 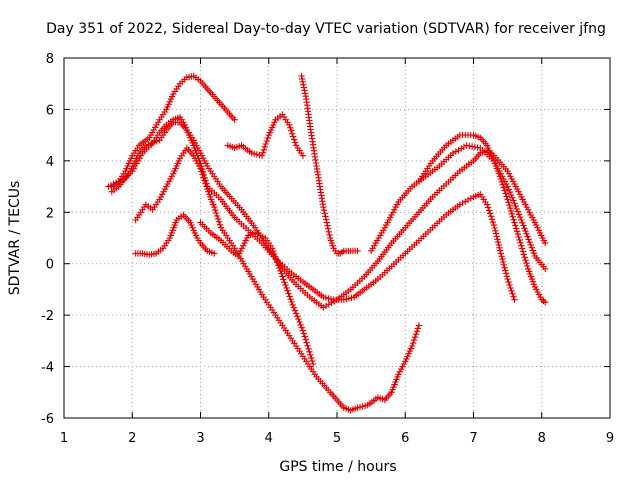 I want to click on x-tick-label: 7, so click(x=473, y=438).